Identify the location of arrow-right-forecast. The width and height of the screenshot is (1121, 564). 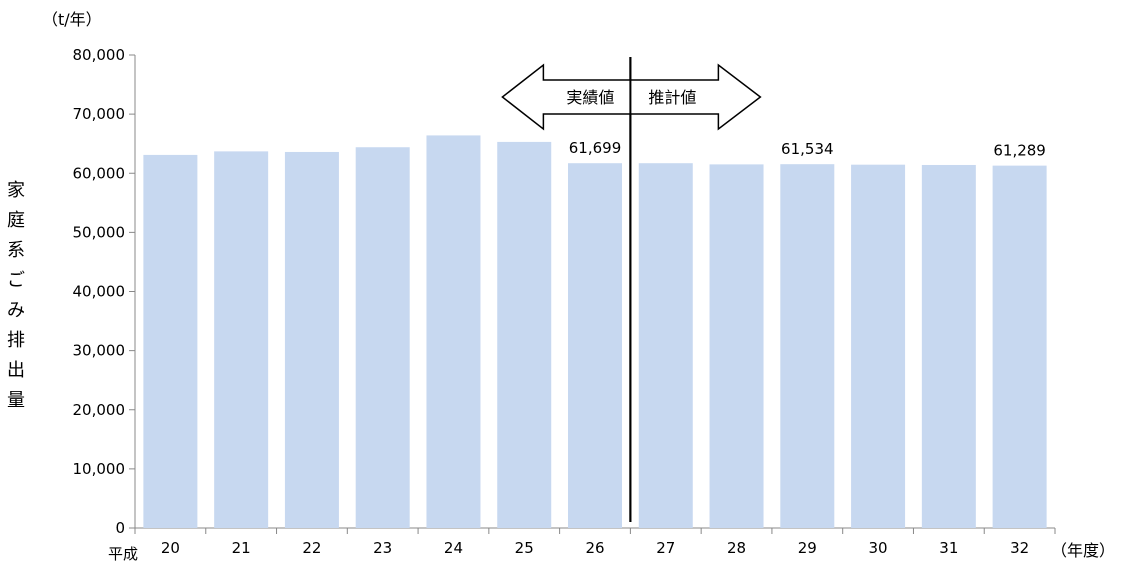
(695, 97).